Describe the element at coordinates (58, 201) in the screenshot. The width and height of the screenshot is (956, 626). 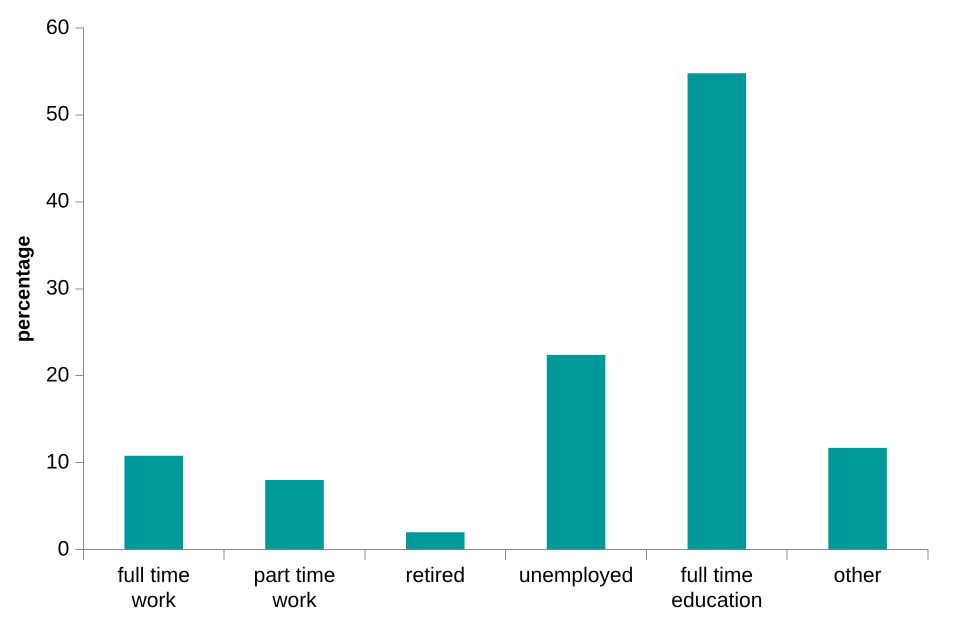
I see `y-tick-label: 40` at that location.